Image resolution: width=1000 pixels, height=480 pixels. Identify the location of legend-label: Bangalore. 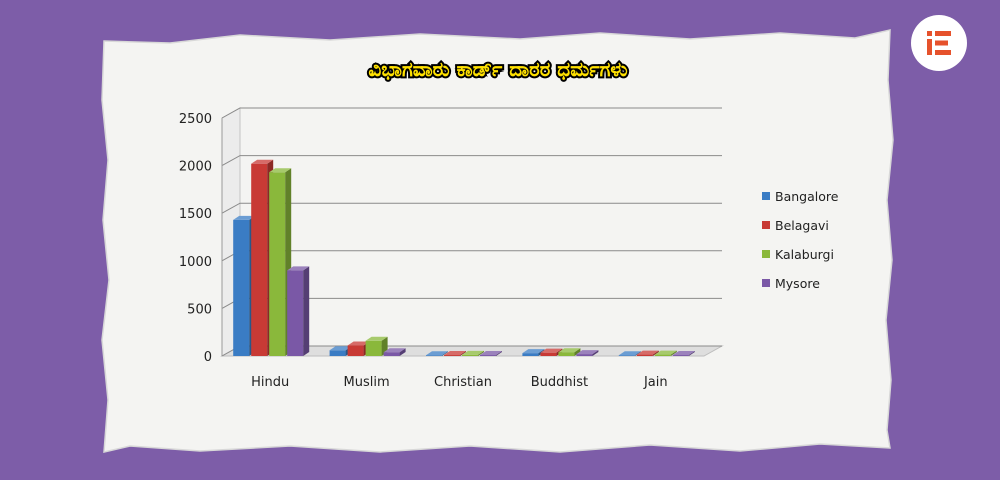
(807, 196).